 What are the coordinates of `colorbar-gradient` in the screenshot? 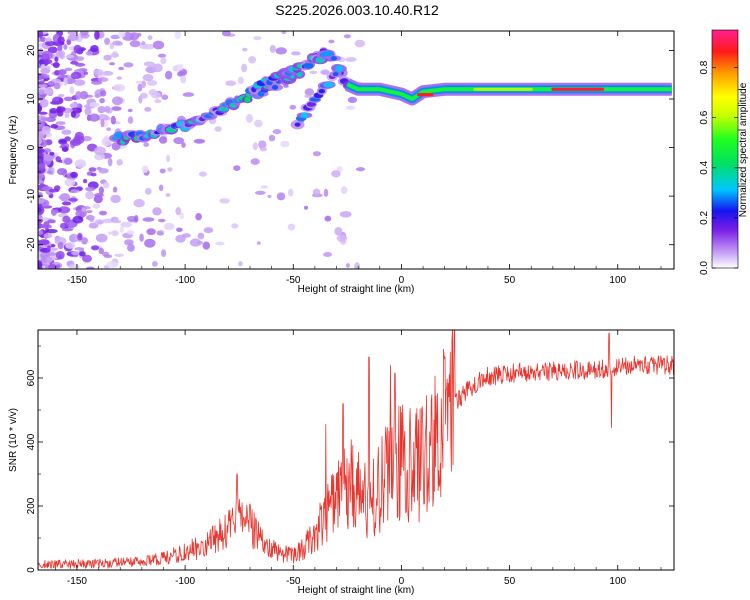 It's located at (725, 149).